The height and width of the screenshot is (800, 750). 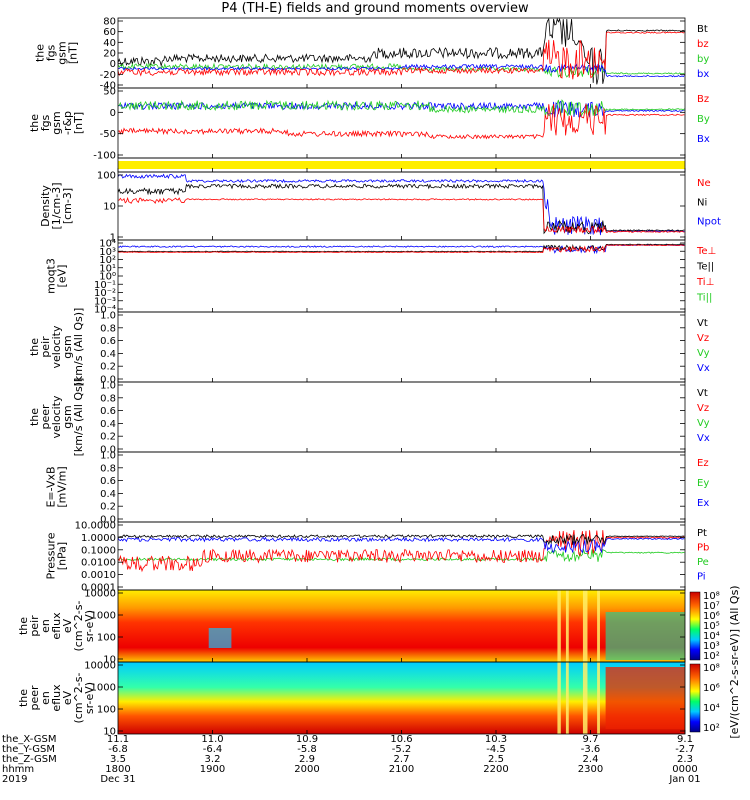 What do you see at coordinates (706, 251) in the screenshot?
I see `legend-Te⊥: Te⊥` at bounding box center [706, 251].